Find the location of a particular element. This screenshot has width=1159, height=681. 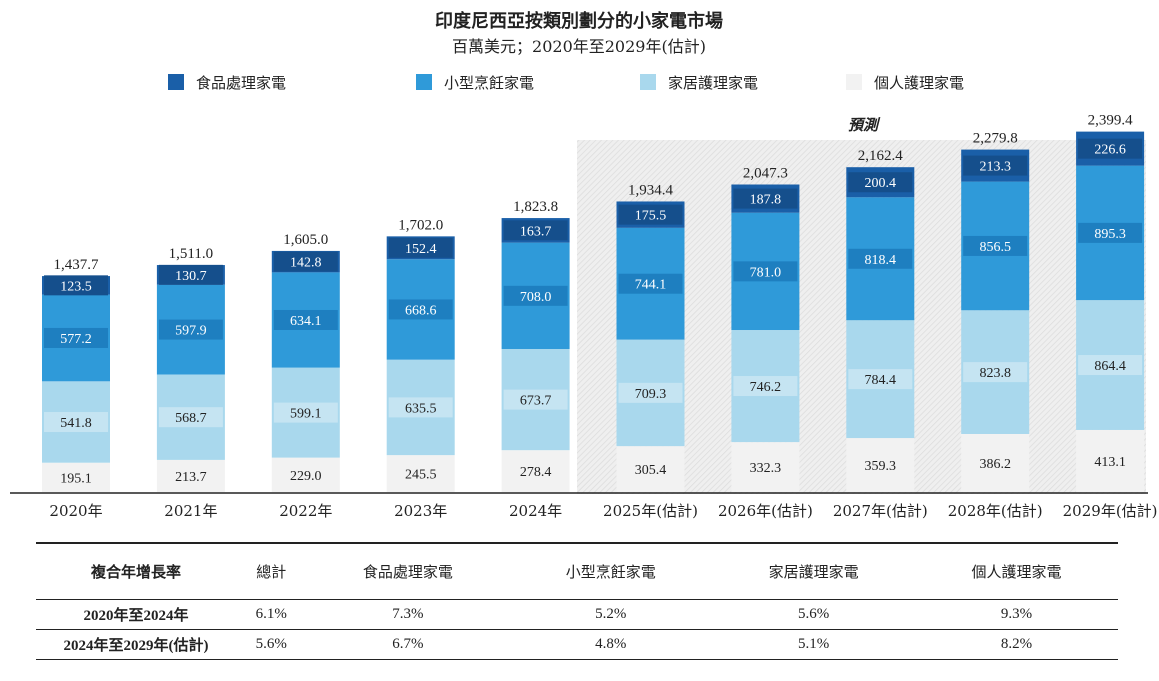

value-label-food: 123.5 is located at coordinates (76, 286).